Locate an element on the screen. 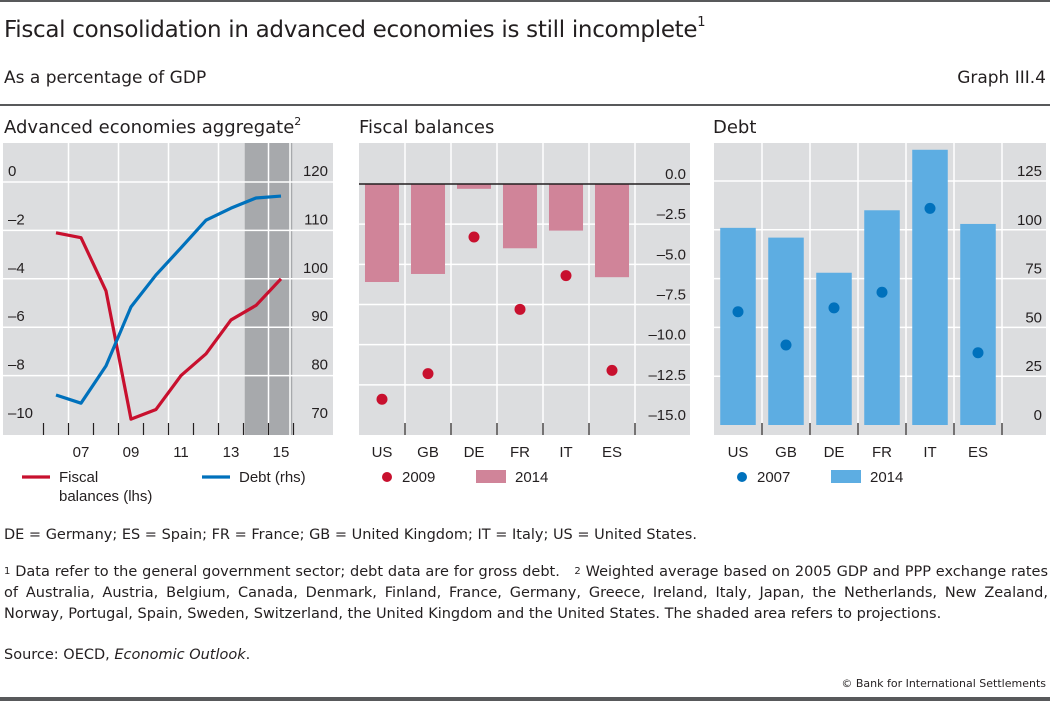 This screenshot has height=701, width=1050. y-tick-label: –12.5 is located at coordinates (667, 375).